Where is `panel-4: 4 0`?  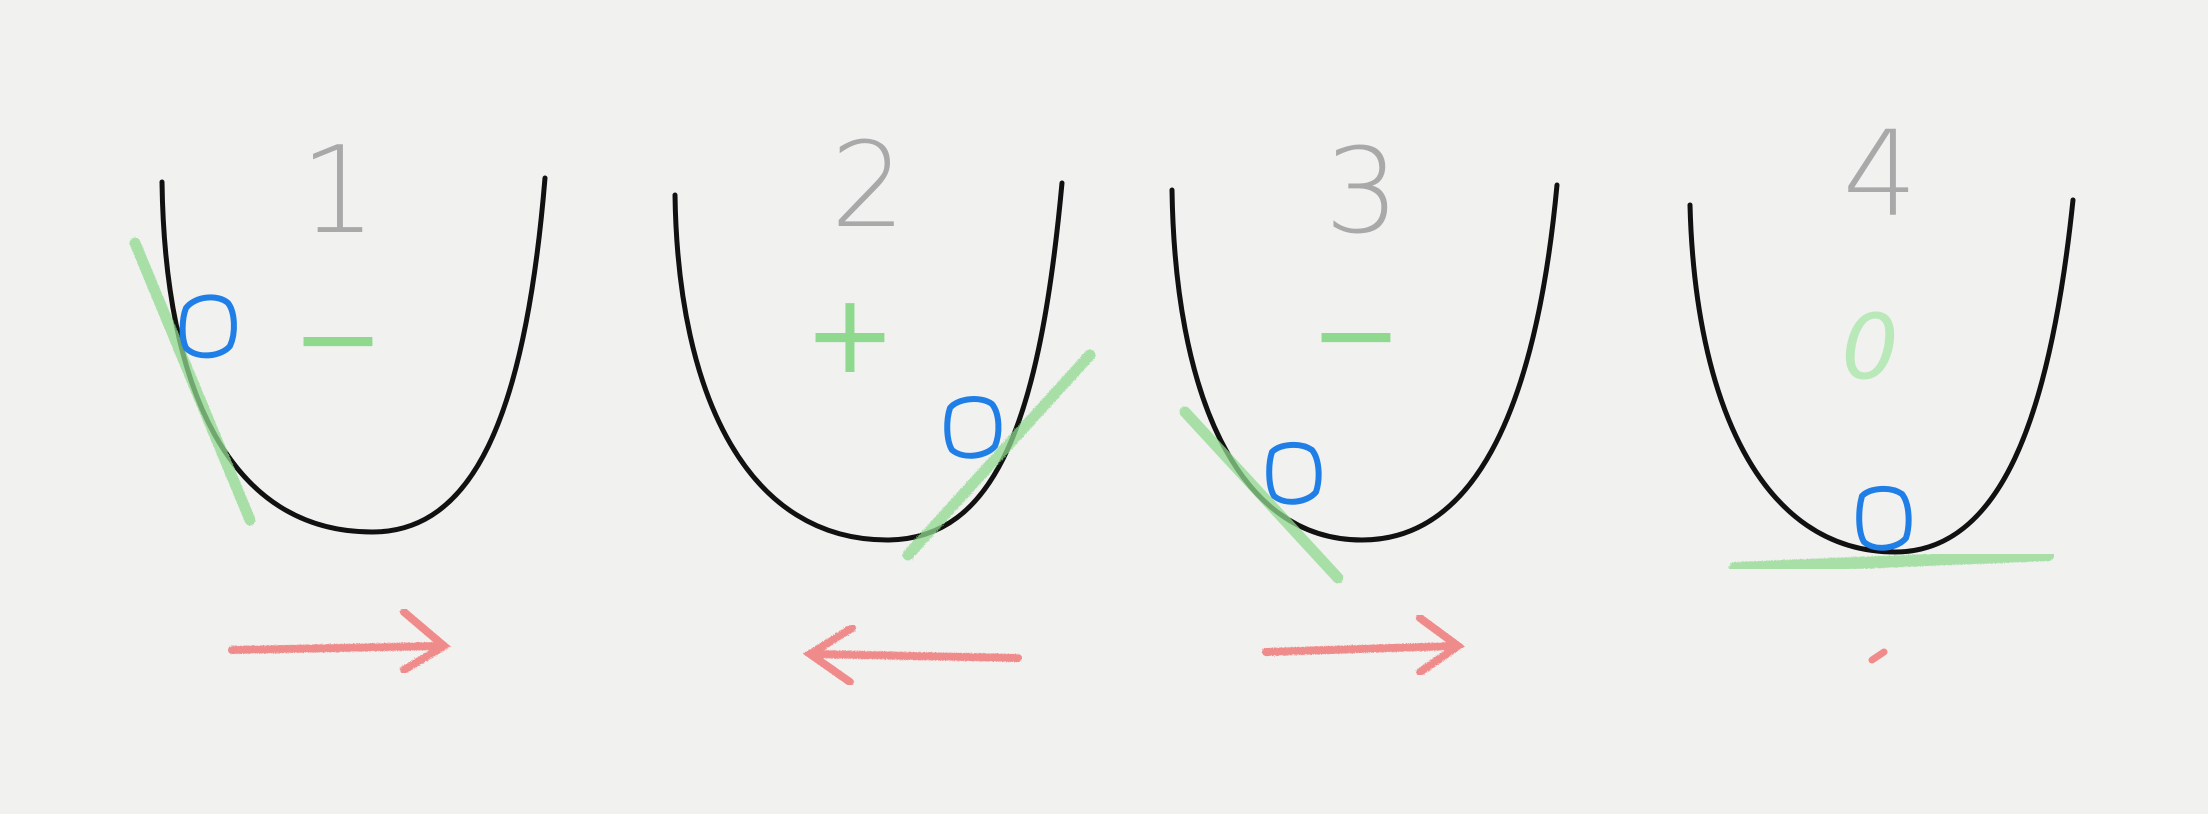
panel-4: 4 0 is located at coordinates (1881, 384).